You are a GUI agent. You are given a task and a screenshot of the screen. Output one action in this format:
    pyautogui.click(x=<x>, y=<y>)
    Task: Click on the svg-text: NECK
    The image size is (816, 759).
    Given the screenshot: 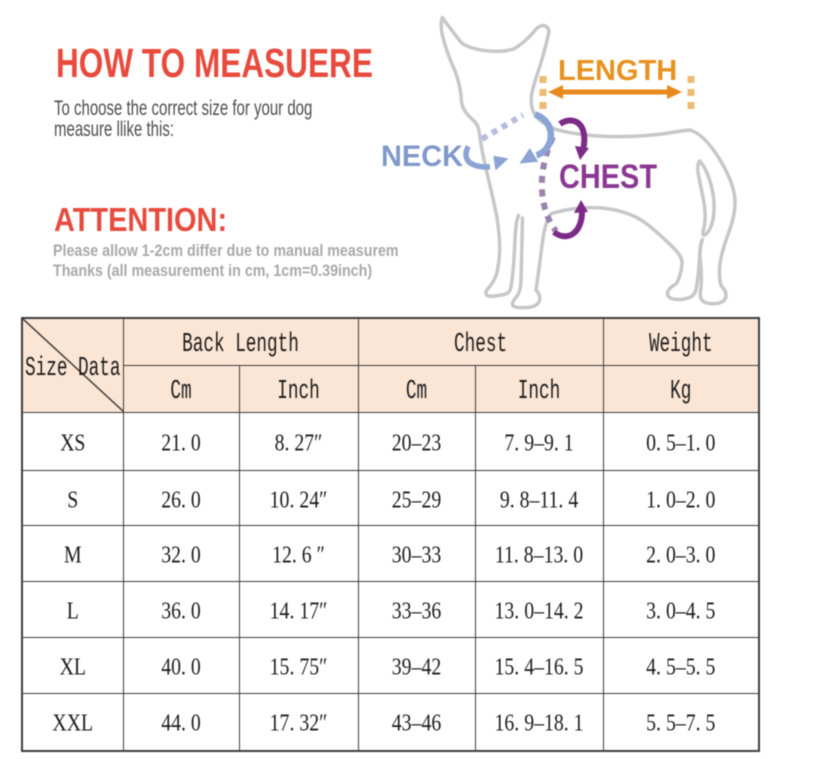 What is the action you would take?
    pyautogui.click(x=422, y=156)
    